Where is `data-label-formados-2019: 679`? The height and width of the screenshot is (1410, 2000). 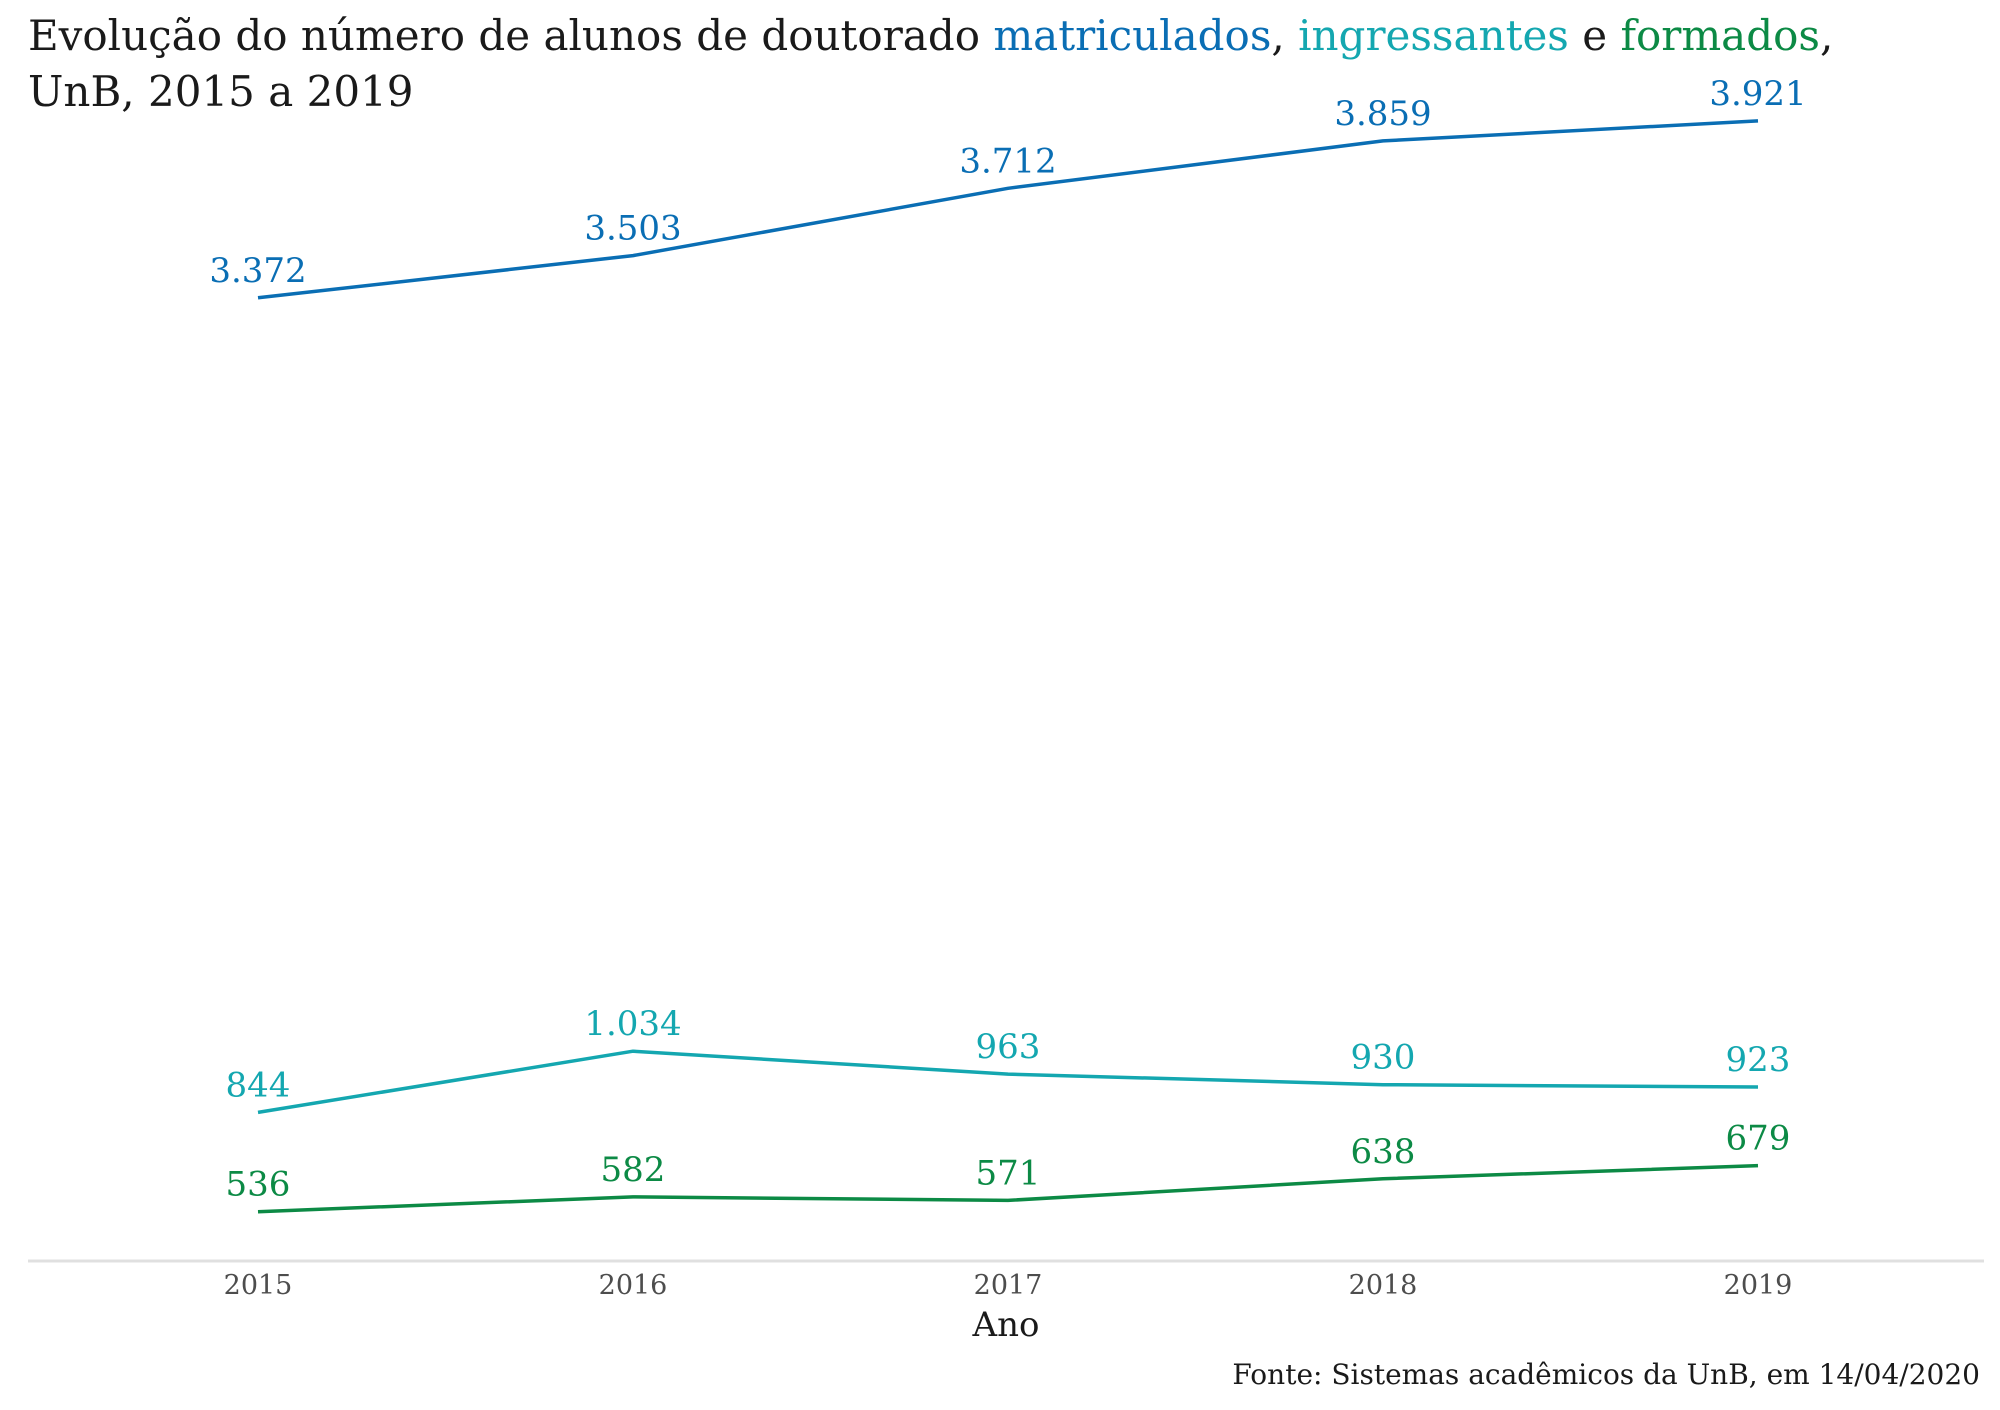 data-label-formados-2019: 679 is located at coordinates (1758, 1139).